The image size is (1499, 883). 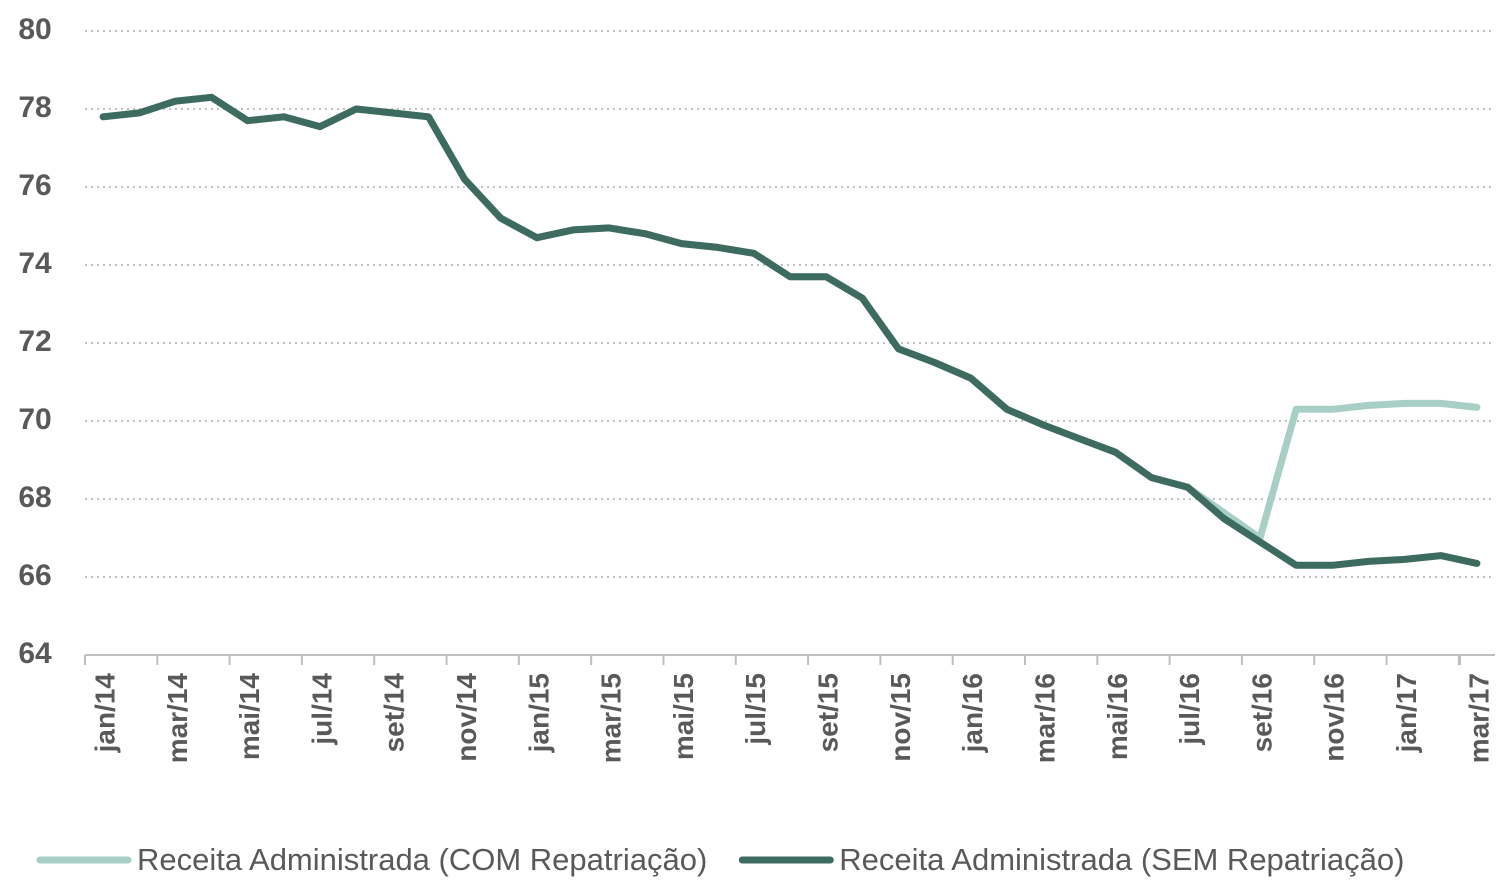 What do you see at coordinates (104, 713) in the screenshot?
I see `x-tick-label: jan/14` at bounding box center [104, 713].